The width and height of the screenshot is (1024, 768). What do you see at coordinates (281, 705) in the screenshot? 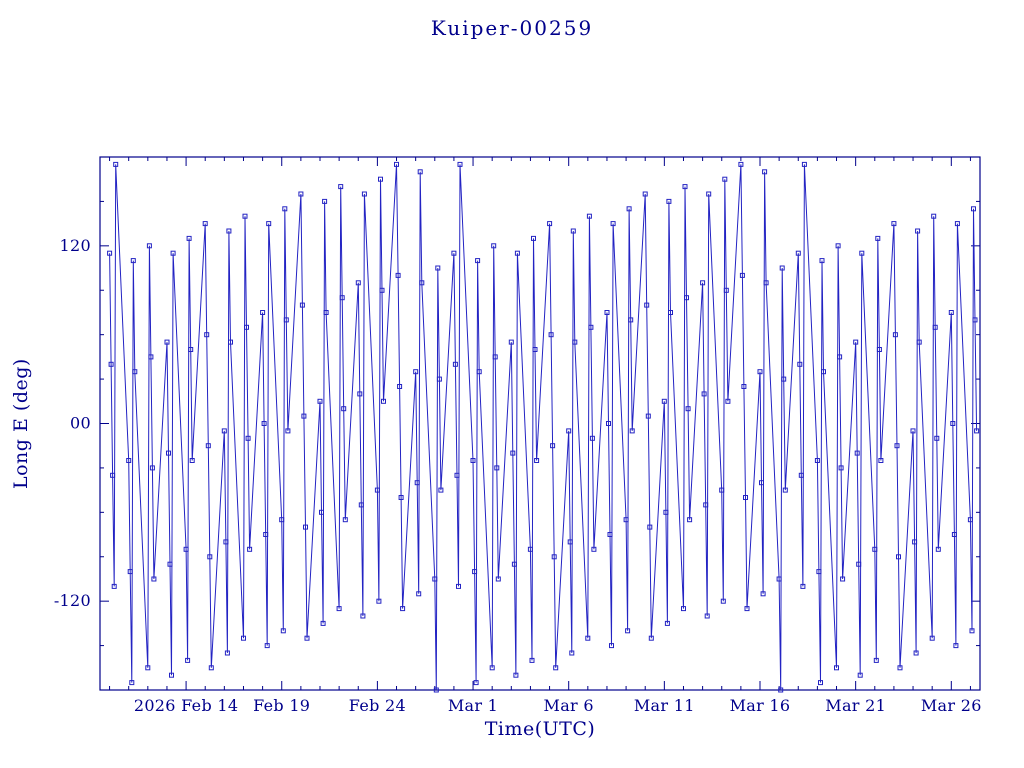
I see `x-tick-label: Feb 19` at bounding box center [281, 705].